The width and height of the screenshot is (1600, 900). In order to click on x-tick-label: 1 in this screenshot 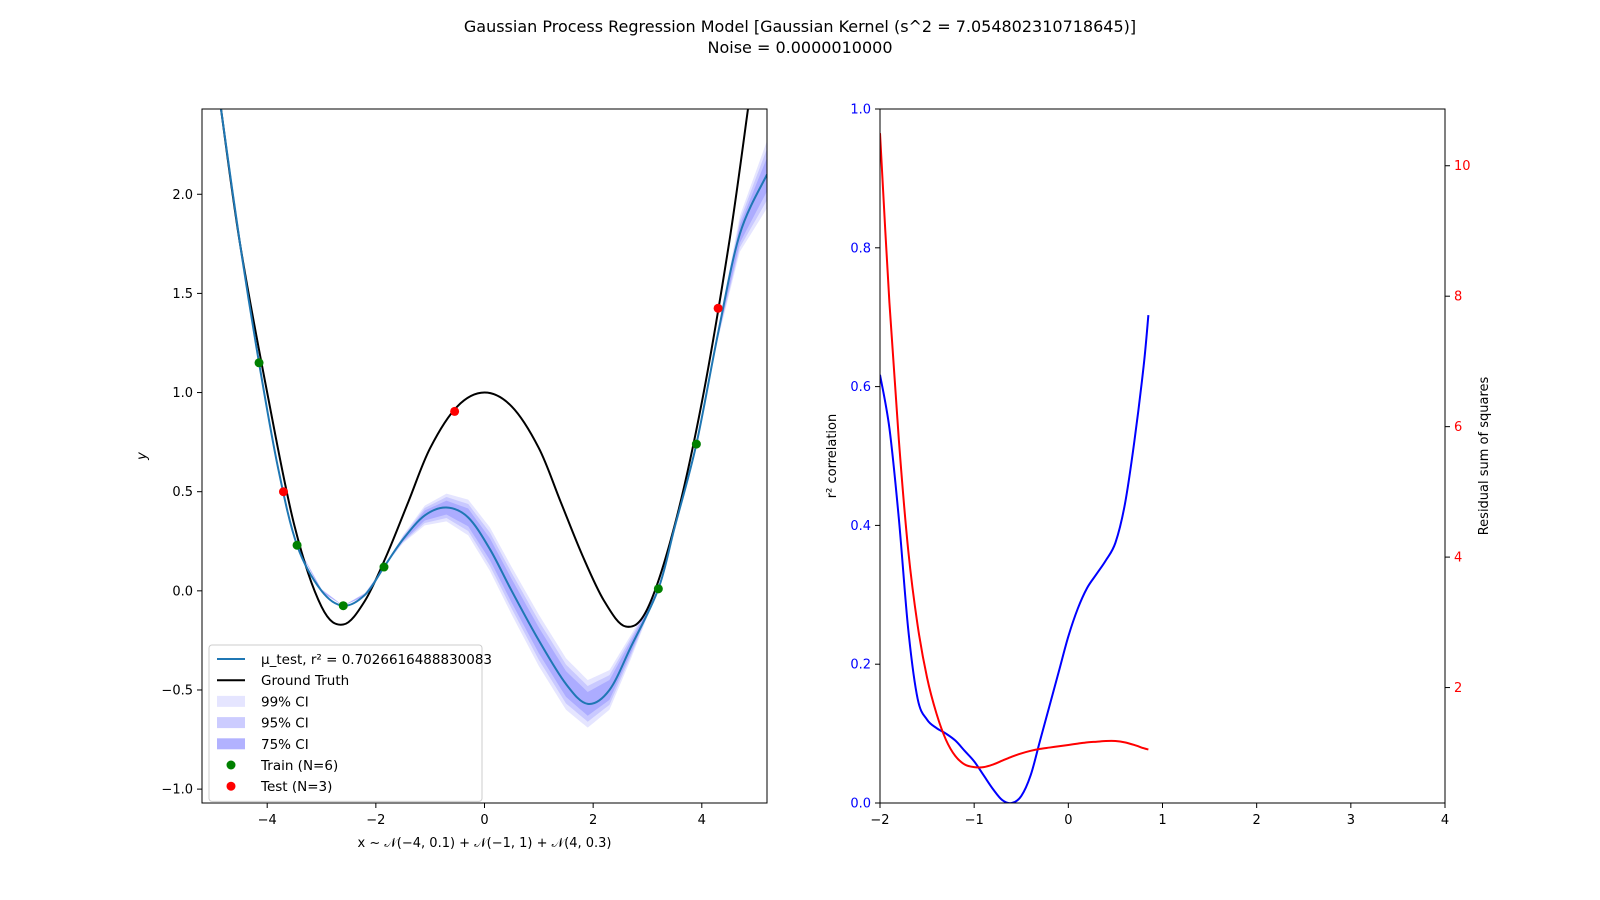, I will do `click(1162, 820)`.